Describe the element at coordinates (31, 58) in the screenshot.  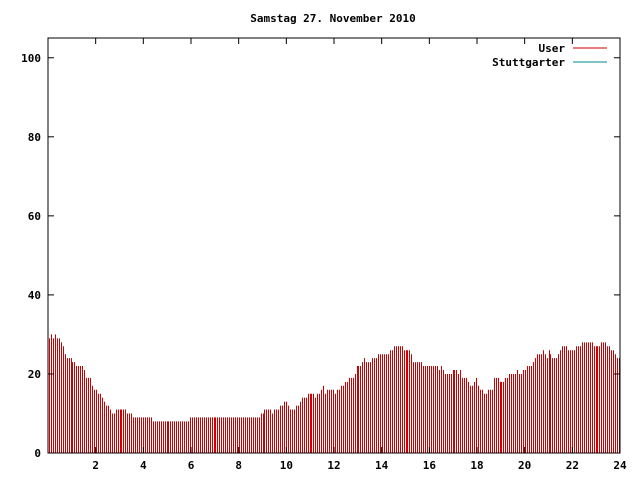
I see `y-tick-label: 100` at that location.